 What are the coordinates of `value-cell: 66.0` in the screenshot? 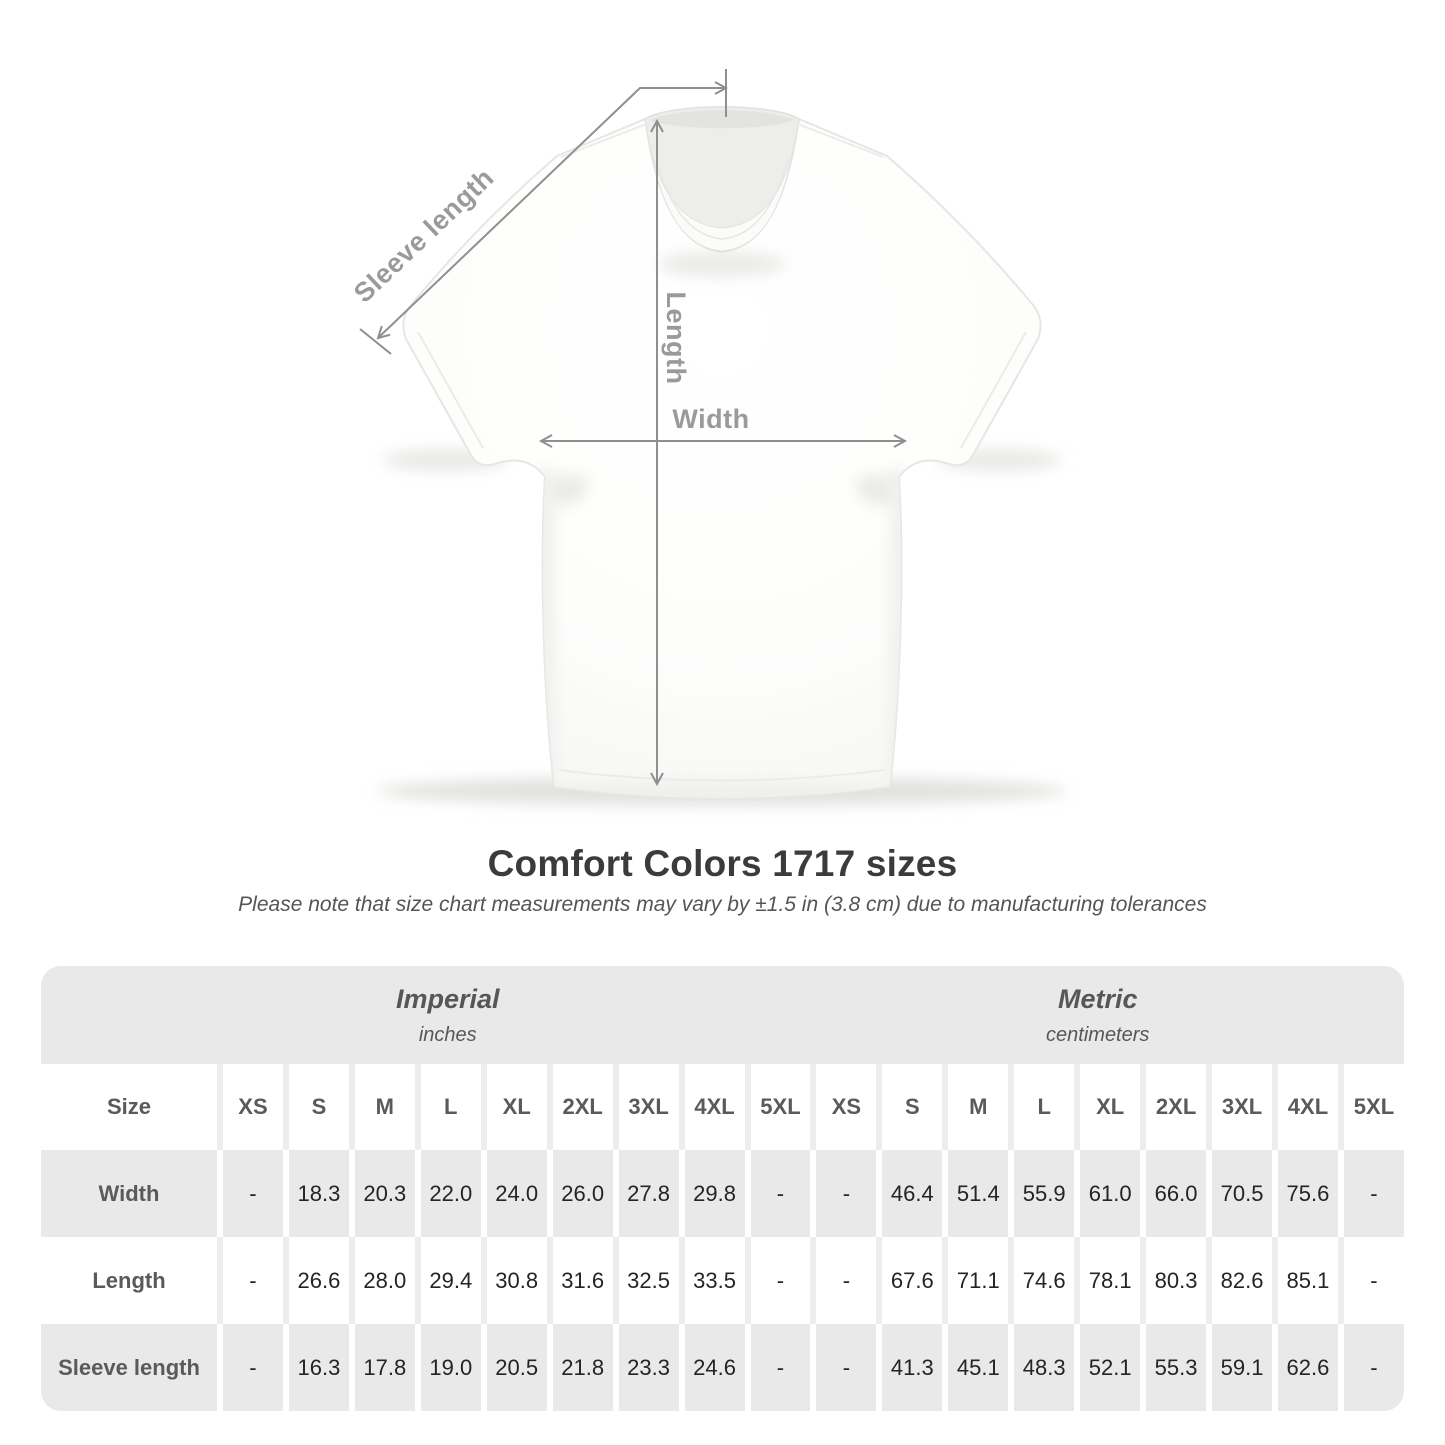 It's located at (1173, 1193).